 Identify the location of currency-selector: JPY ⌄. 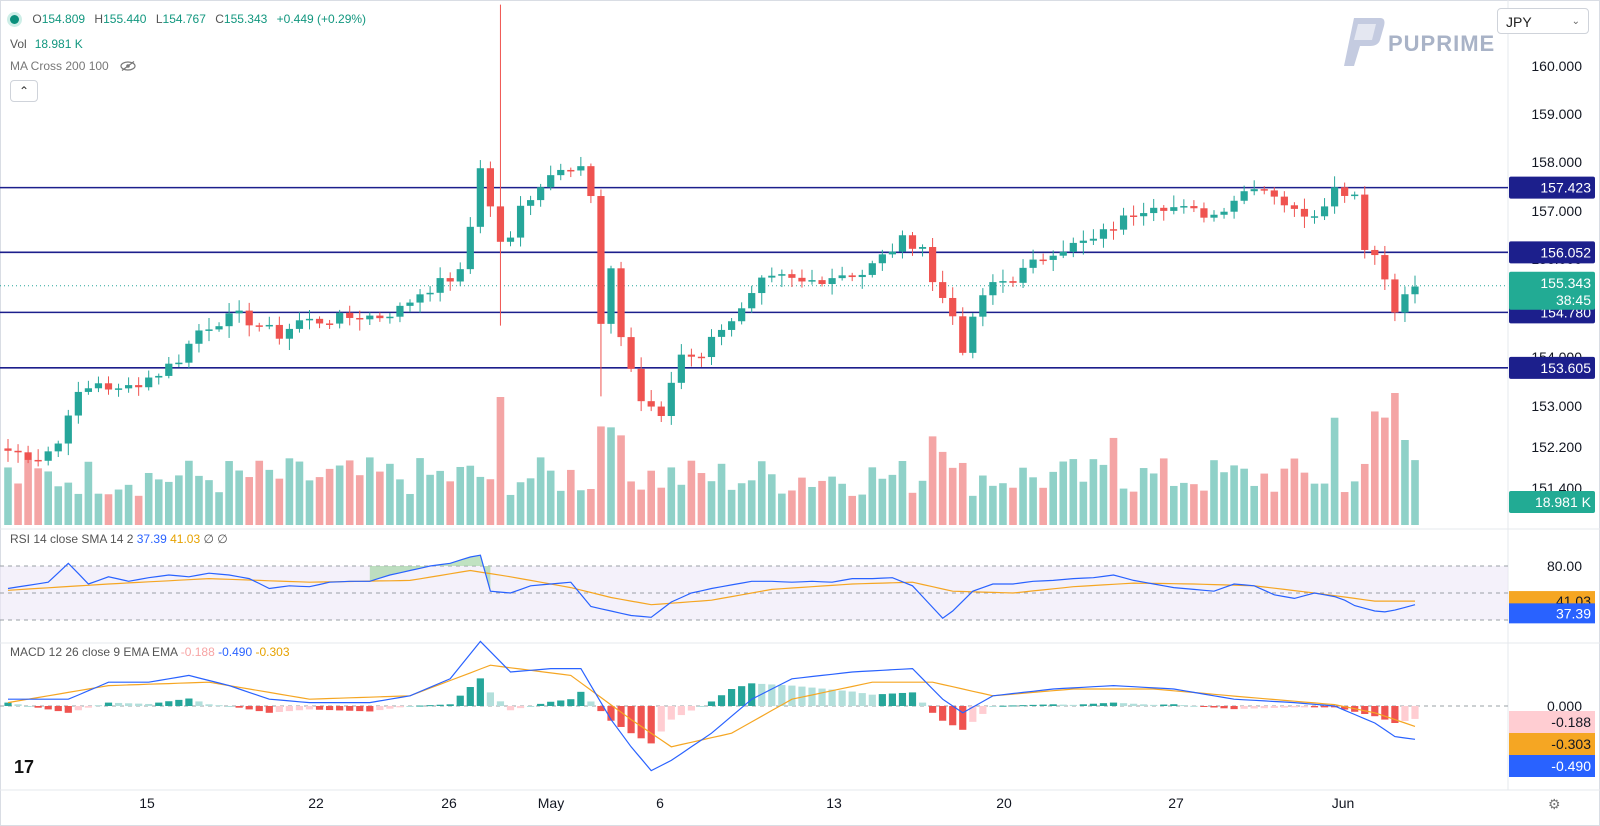
(1543, 21).